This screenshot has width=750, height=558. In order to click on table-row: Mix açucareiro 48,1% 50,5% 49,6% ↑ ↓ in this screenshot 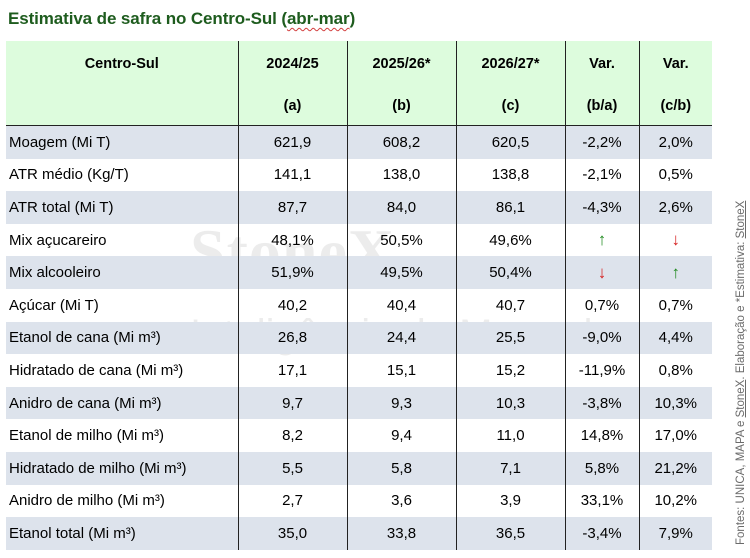, I will do `click(359, 240)`.